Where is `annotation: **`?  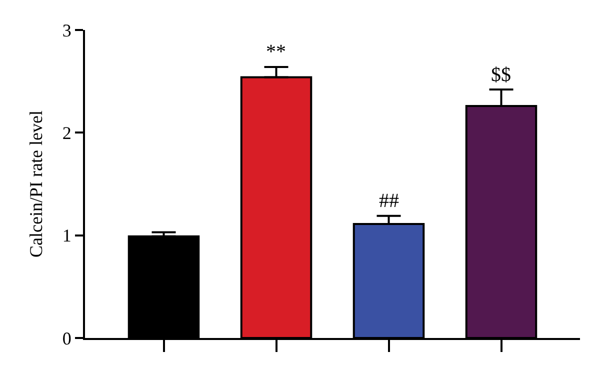
annotation: ** is located at coordinates (276, 52).